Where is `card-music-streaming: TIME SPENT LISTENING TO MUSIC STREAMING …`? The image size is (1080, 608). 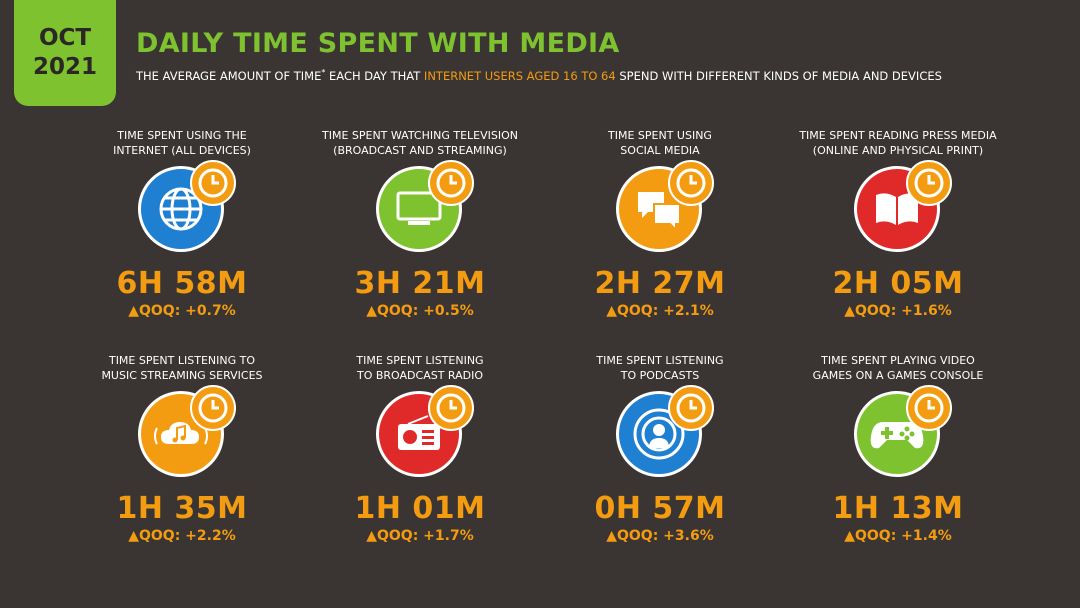 card-music-streaming: TIME SPENT LISTENING TO MUSIC STREAMING … is located at coordinates (182, 448).